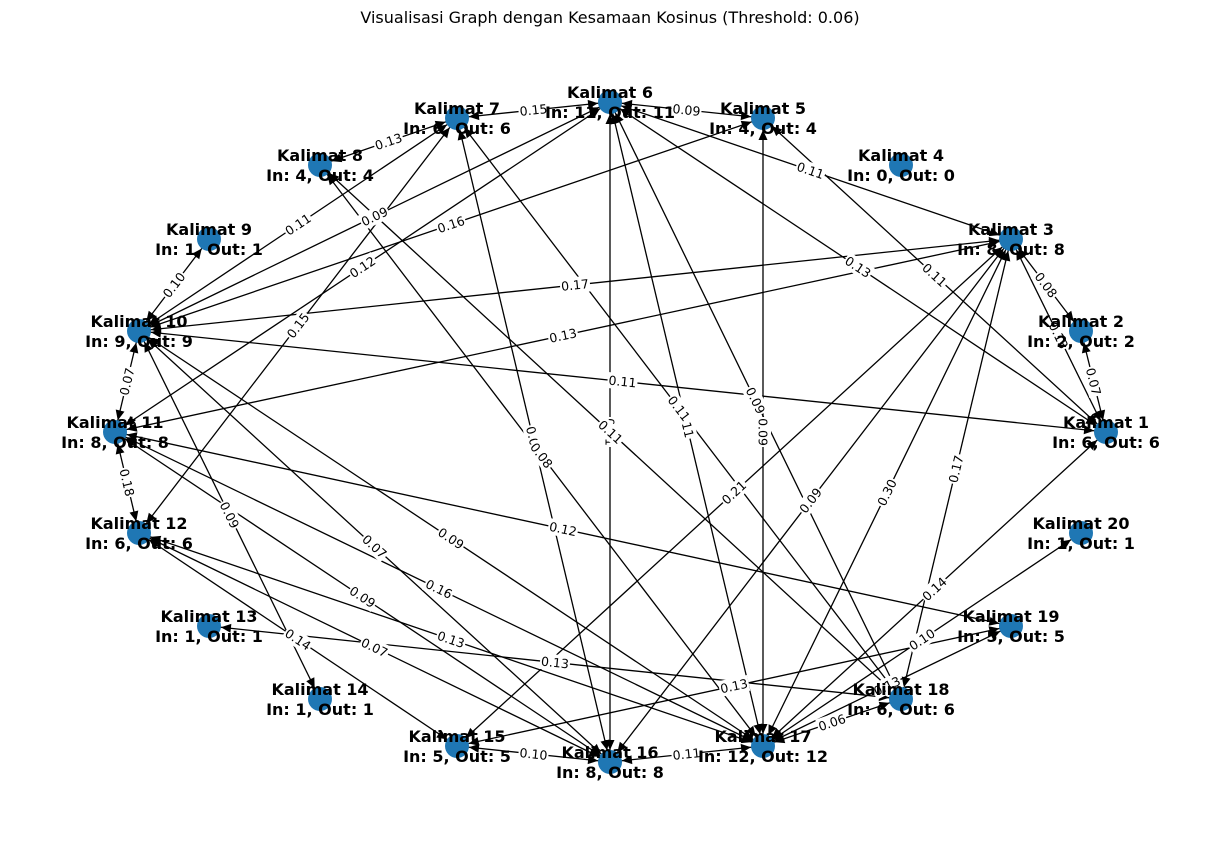  What do you see at coordinates (763, 108) in the screenshot?
I see `node-name-kalimat-5: Kalimat 5` at bounding box center [763, 108].